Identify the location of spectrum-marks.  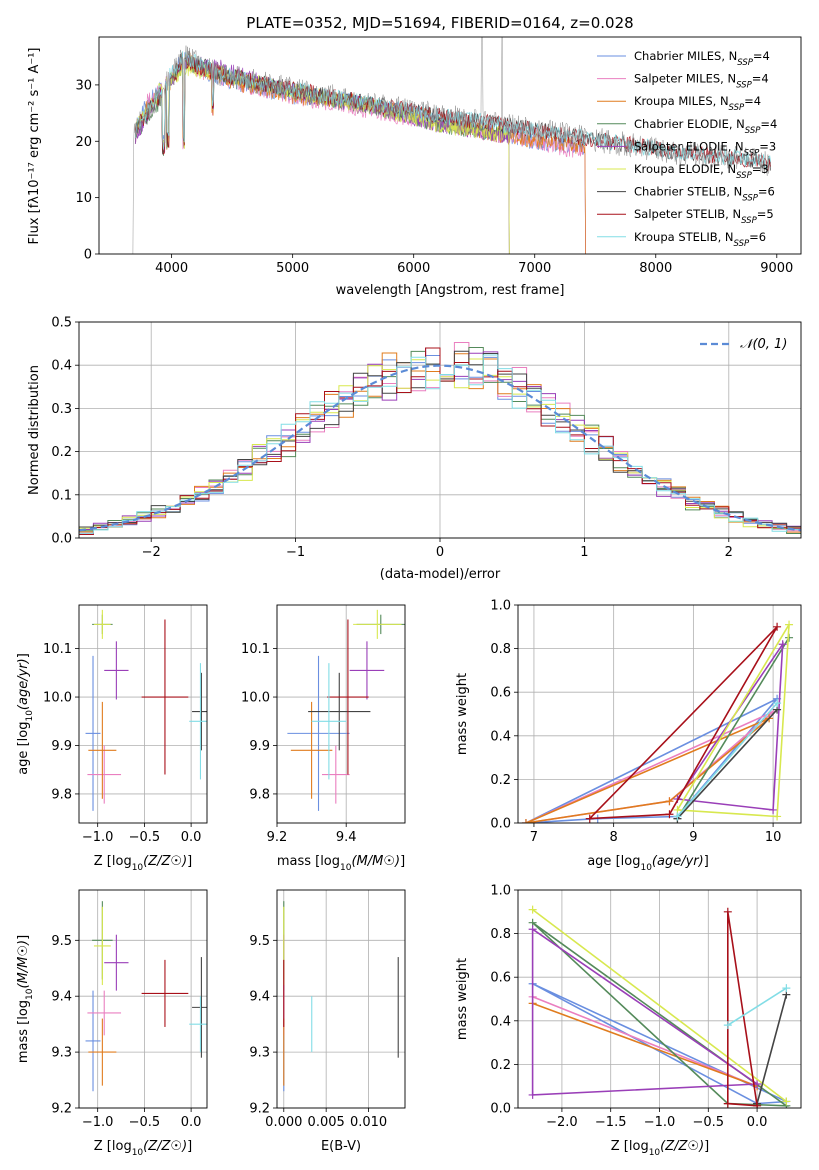
(452, 145).